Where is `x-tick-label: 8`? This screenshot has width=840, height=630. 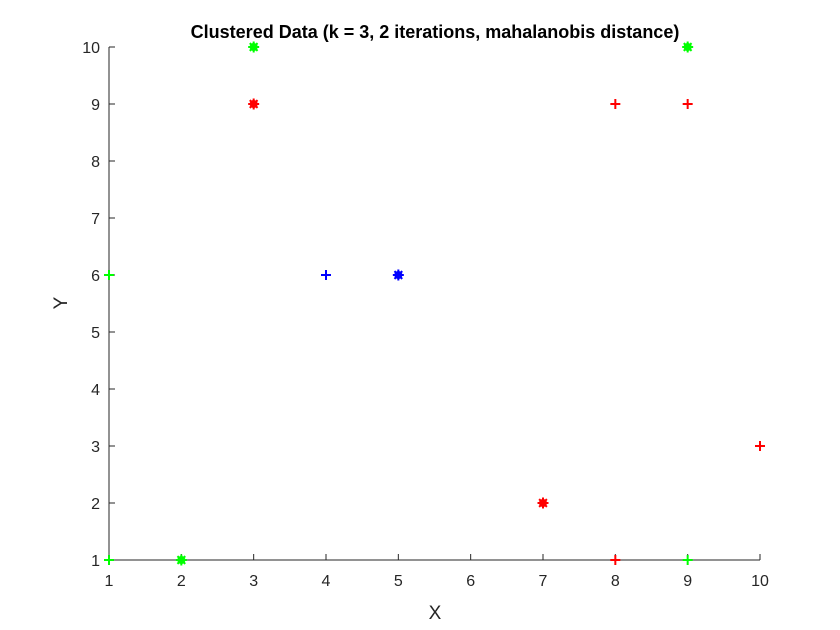
x-tick-label: 8 is located at coordinates (615, 581).